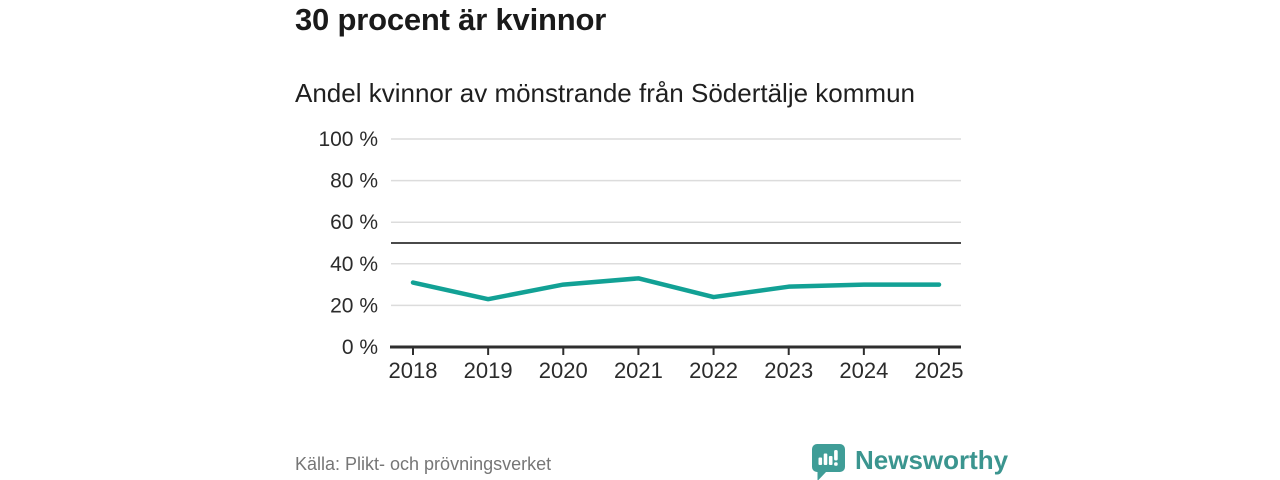 This screenshot has height=480, width=1280. I want to click on y-tick-label: 100 %, so click(348, 139).